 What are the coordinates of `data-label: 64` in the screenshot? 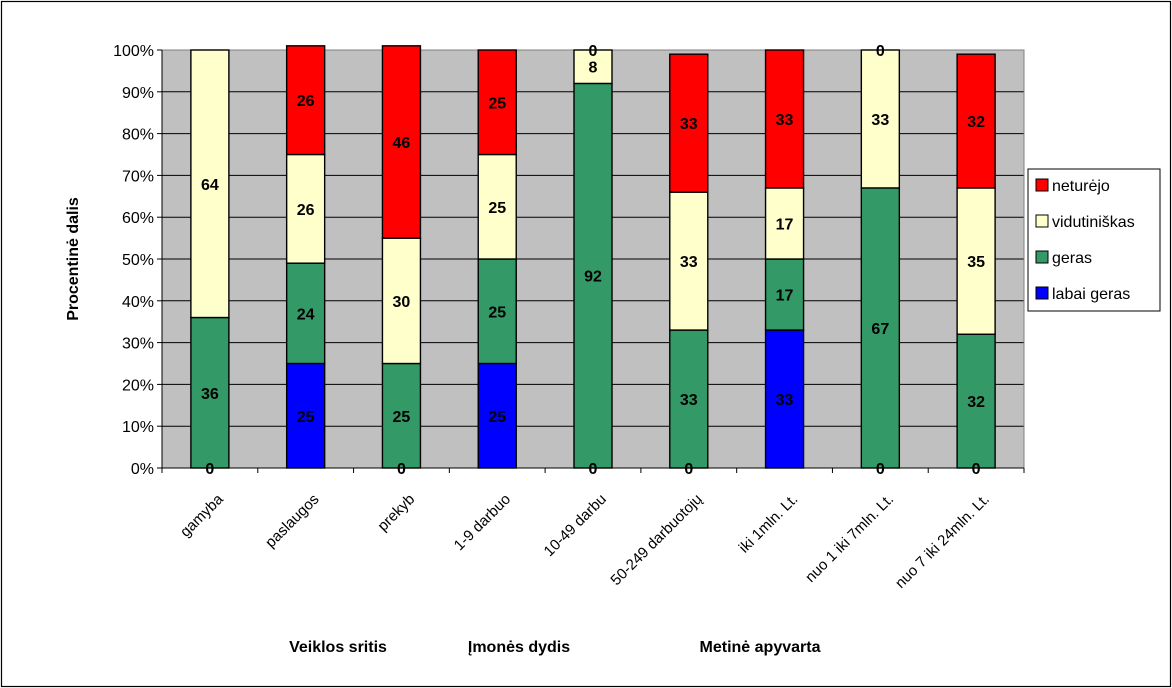 It's located at (210, 185).